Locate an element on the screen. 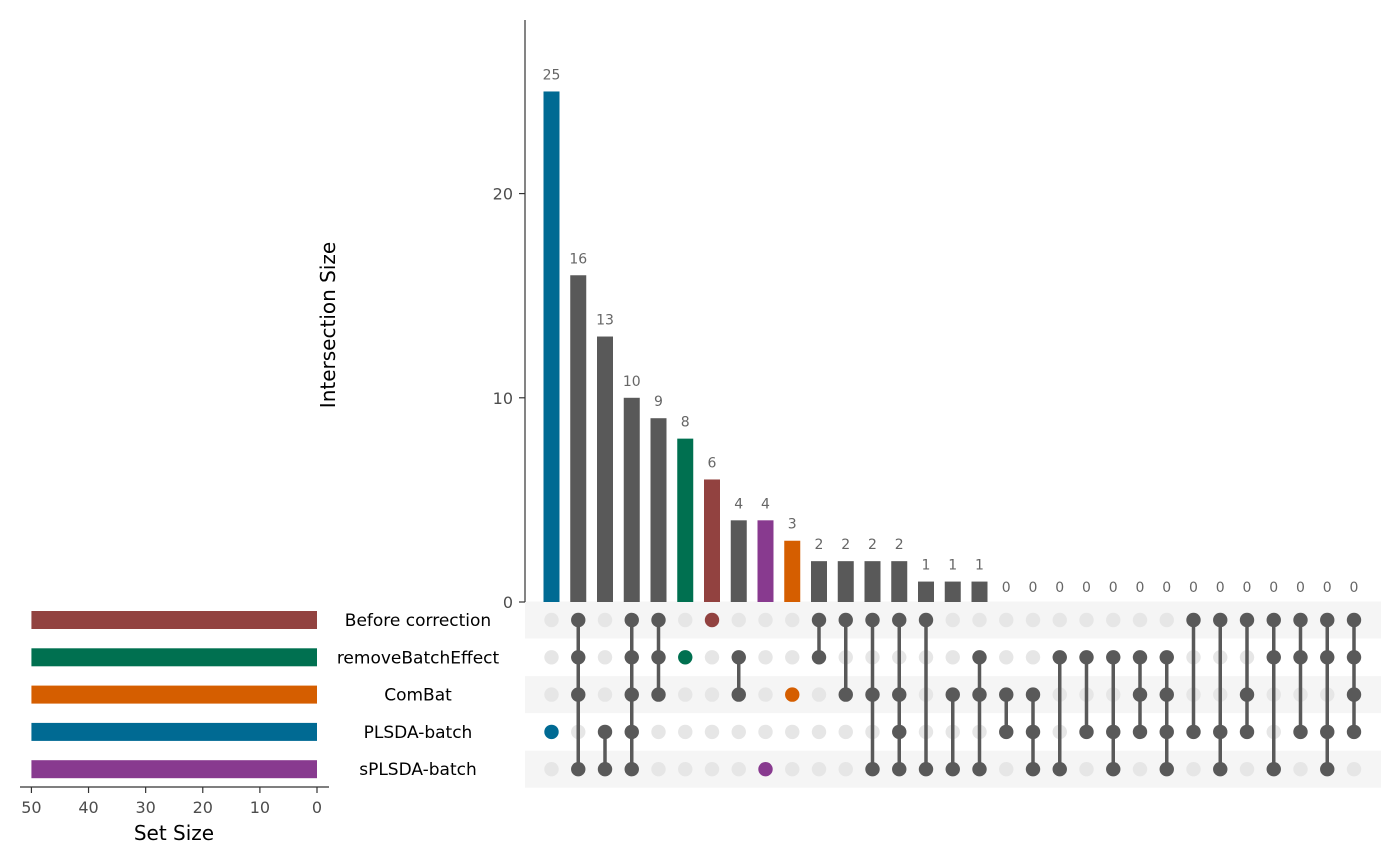  set-name-label: PLSDA-batch is located at coordinates (418, 733).